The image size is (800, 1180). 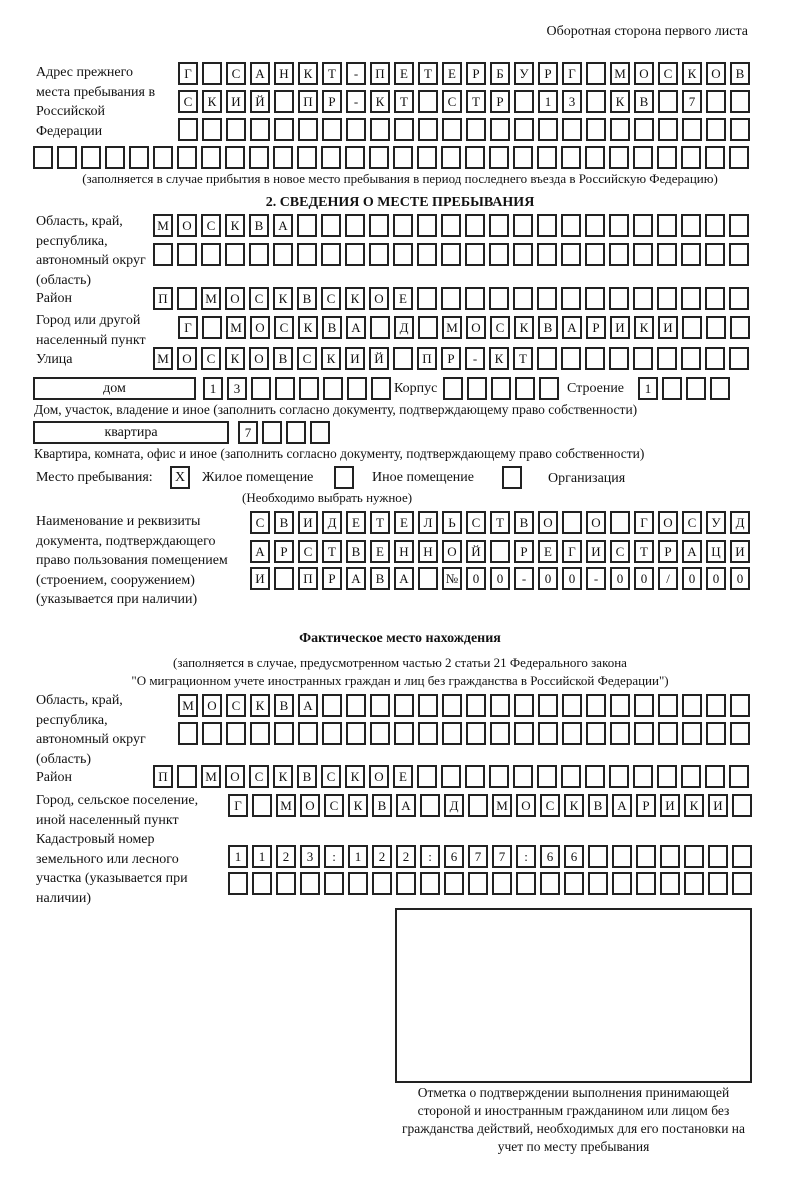 I want to click on char-cell: 1, so click(x=548, y=101).